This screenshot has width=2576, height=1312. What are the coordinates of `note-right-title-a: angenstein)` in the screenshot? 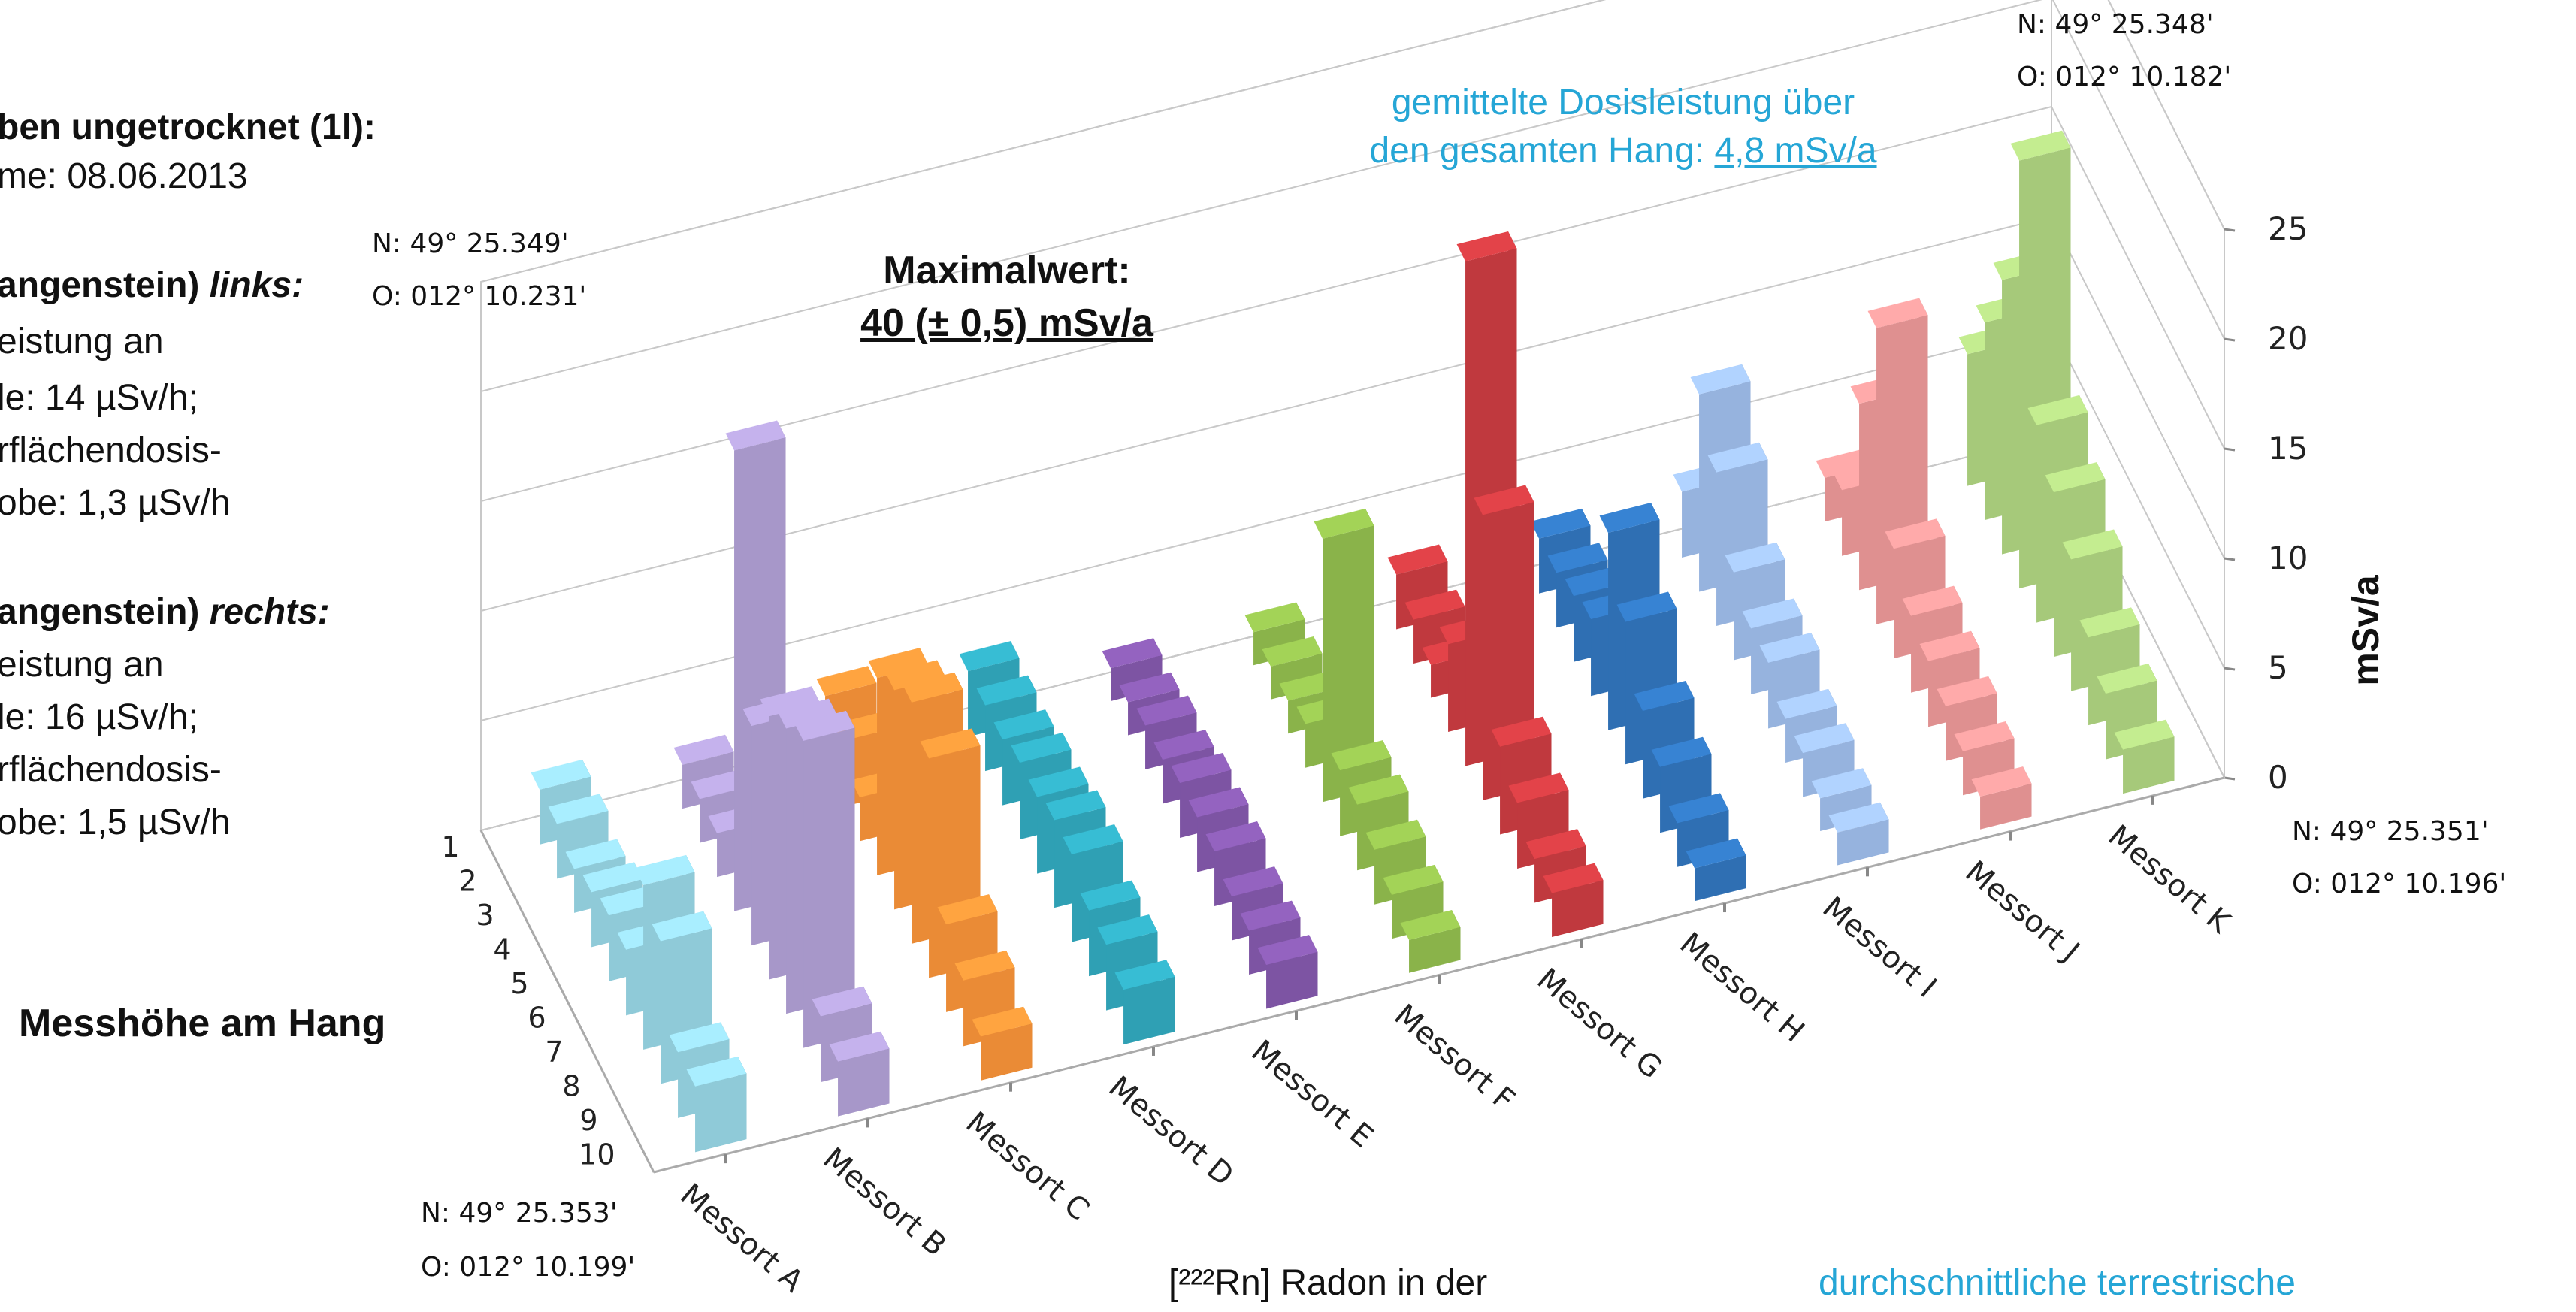 It's located at (105, 612).